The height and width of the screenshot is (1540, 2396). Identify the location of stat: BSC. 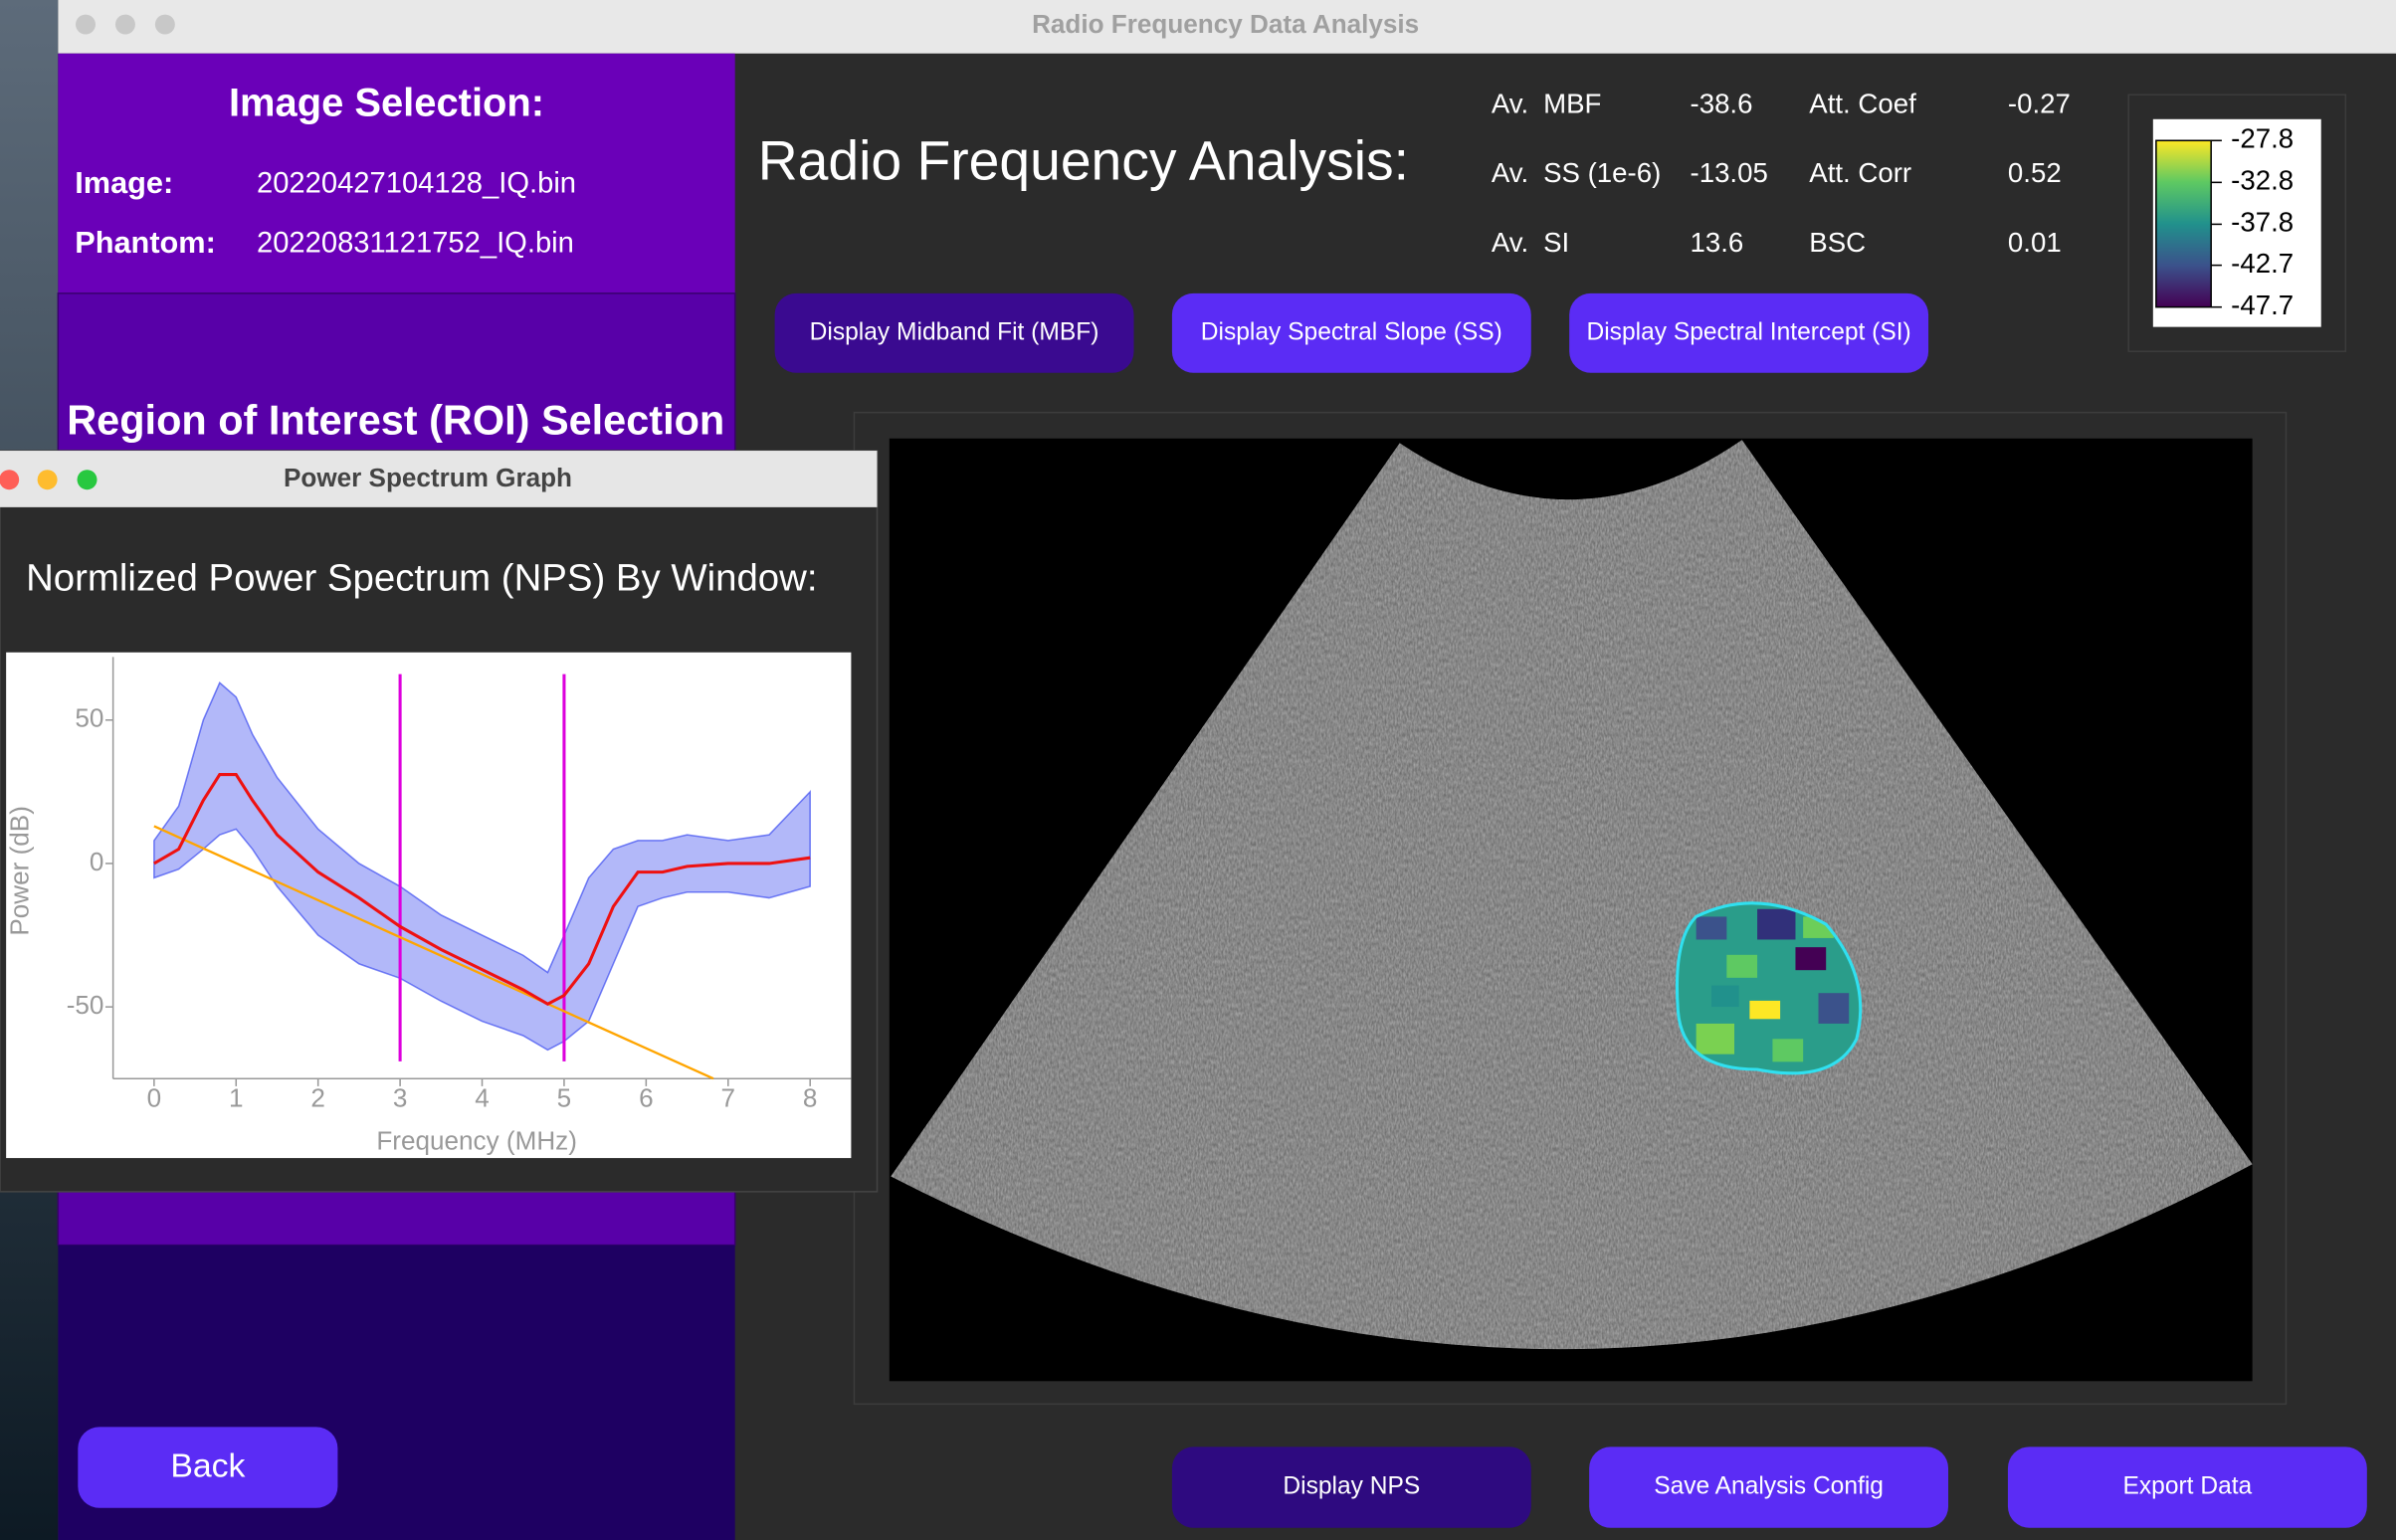
(1837, 242).